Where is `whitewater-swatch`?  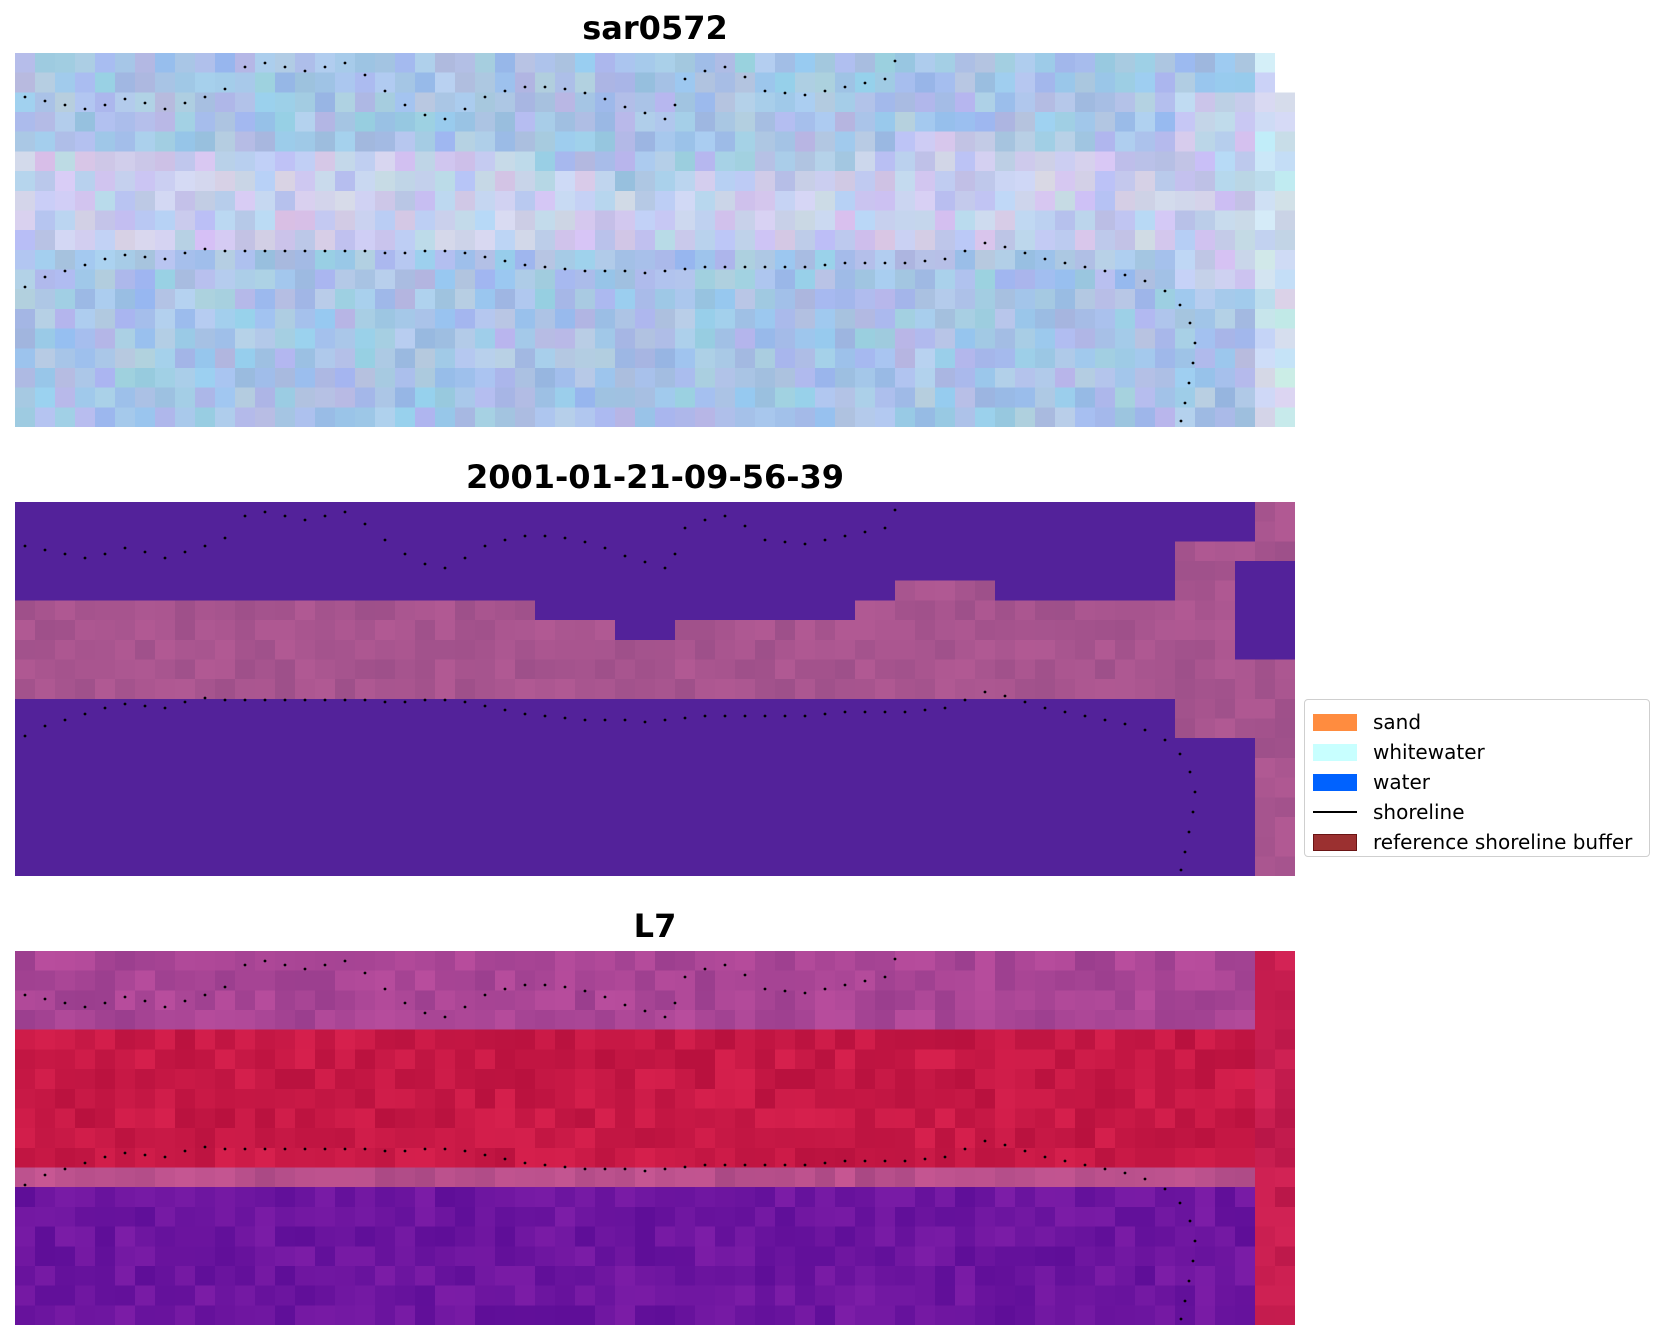 whitewater-swatch is located at coordinates (1335, 752).